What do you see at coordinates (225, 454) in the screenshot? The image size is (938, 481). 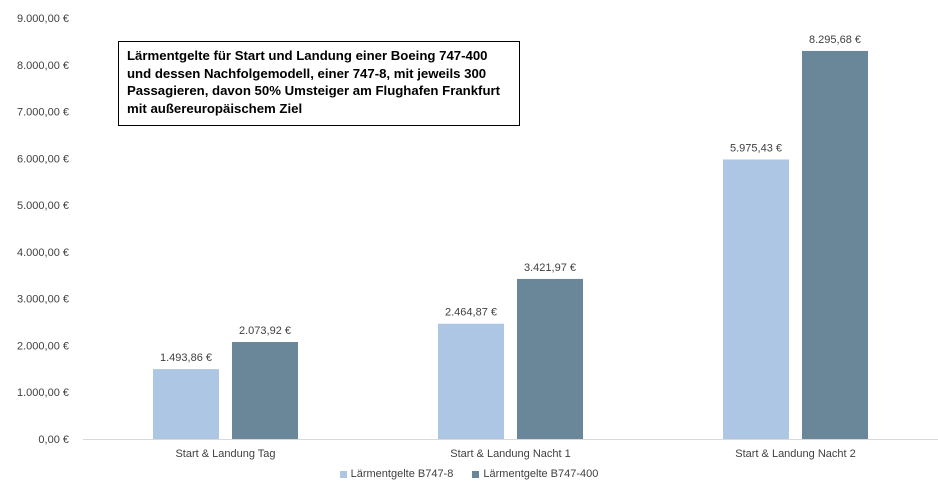 I see `x-tick-label: Start & Landung Tag` at bounding box center [225, 454].